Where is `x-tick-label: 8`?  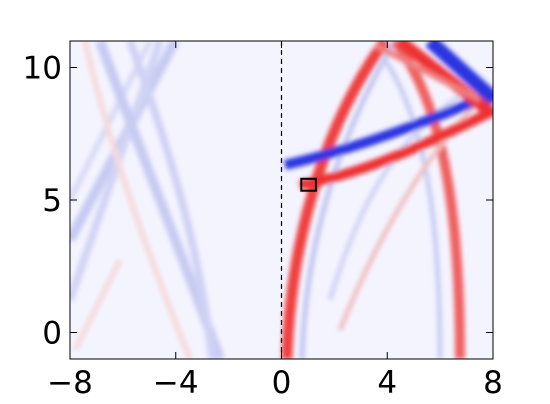 x-tick-label: 8 is located at coordinates (493, 382).